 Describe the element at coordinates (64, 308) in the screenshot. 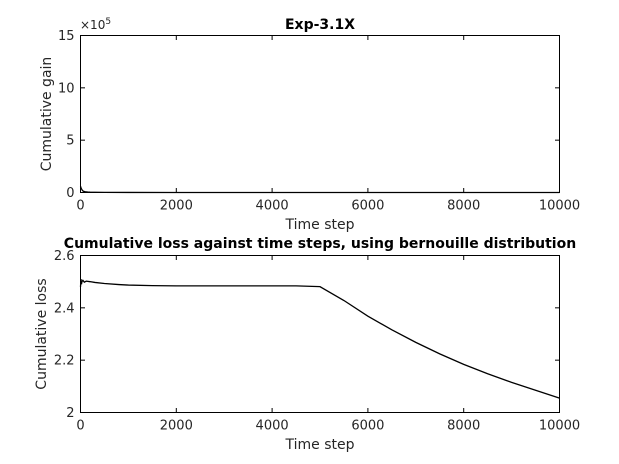

I see `loss-y-tick-label: 2.4` at that location.